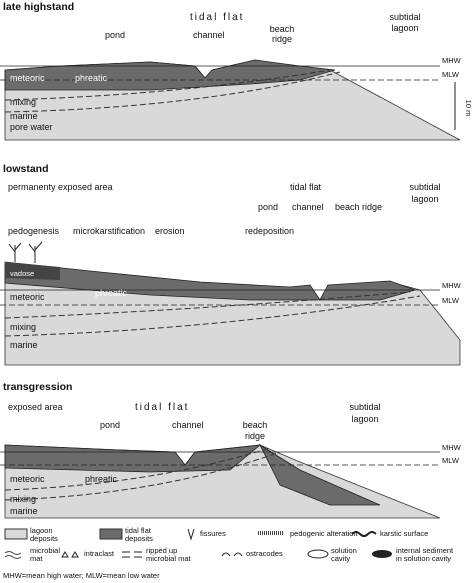  I want to click on legend-label: intraclast, so click(99, 553).